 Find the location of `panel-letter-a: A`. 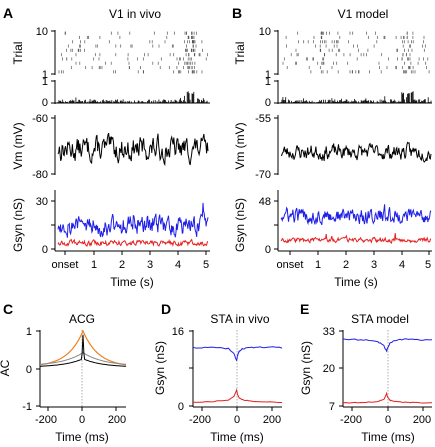

panel-letter-a: A is located at coordinates (8, 13).